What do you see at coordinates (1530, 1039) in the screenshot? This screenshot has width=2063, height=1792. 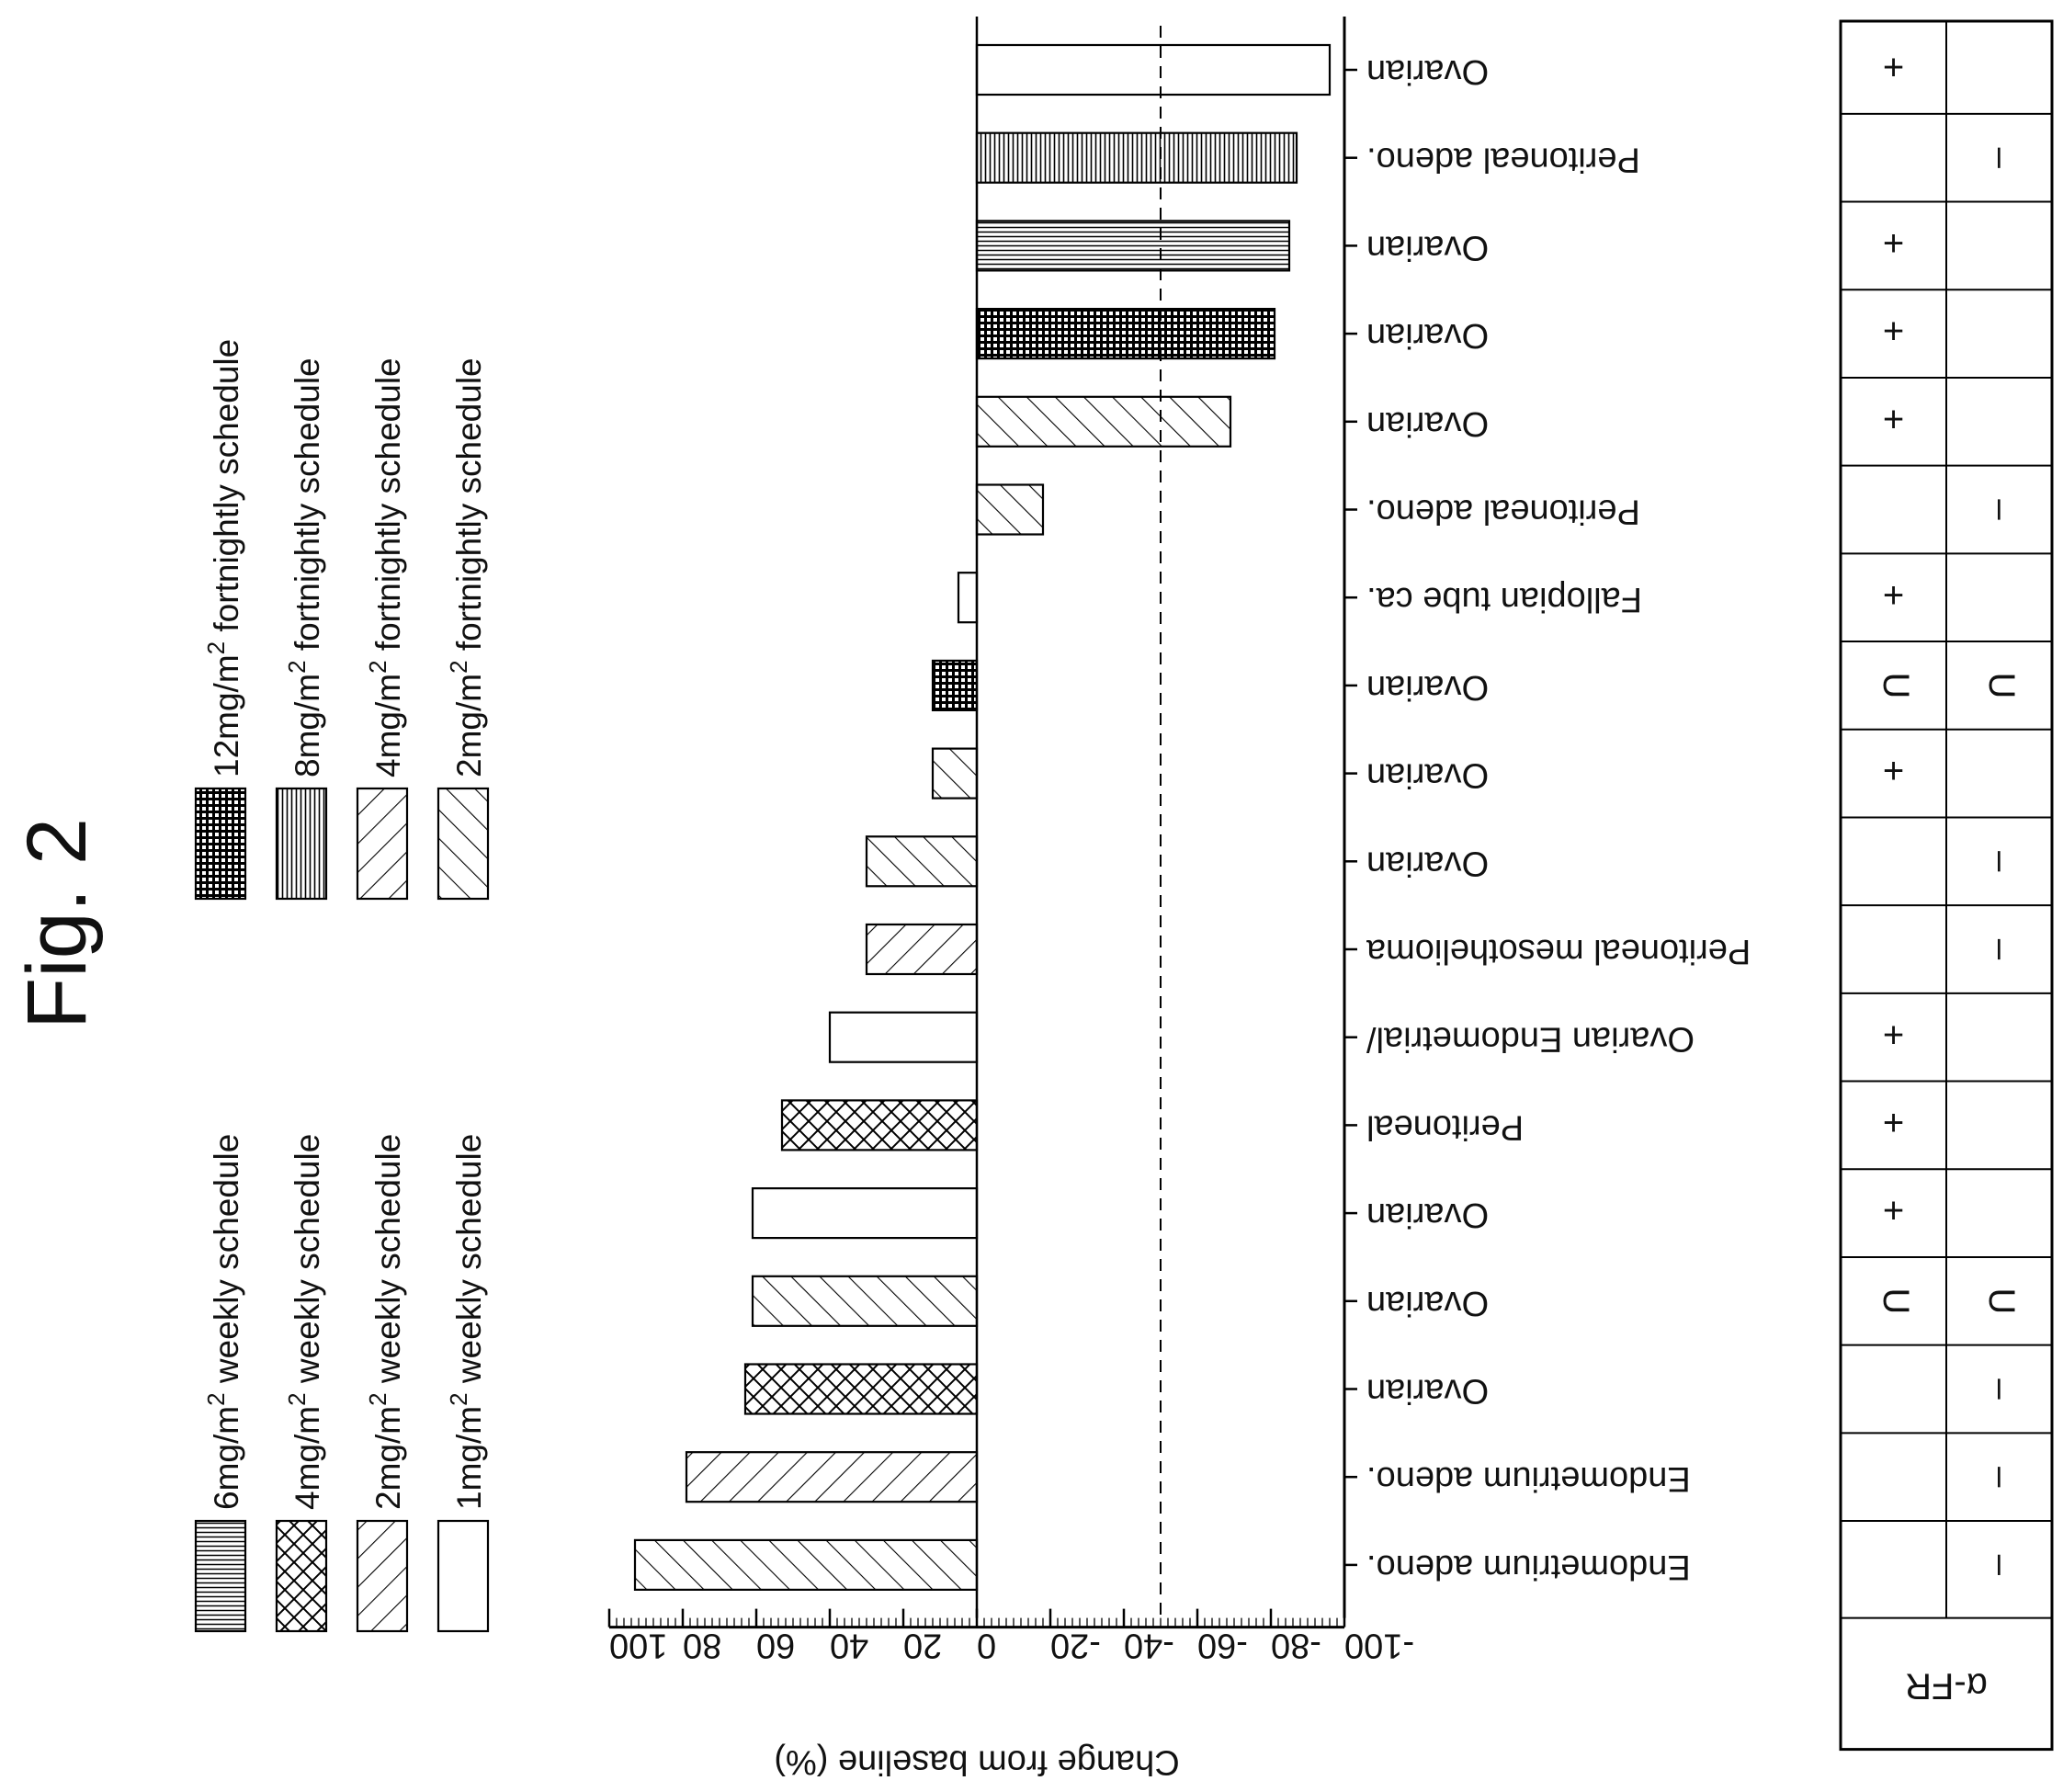 I see `category-label: Ovarian Endometrial/` at bounding box center [1530, 1039].